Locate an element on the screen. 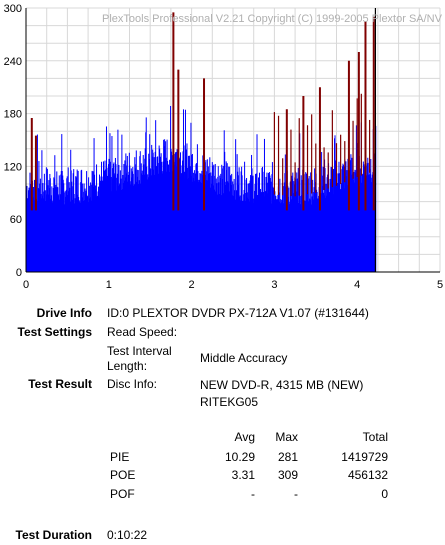  x-tick-label: 2 is located at coordinates (192, 285).